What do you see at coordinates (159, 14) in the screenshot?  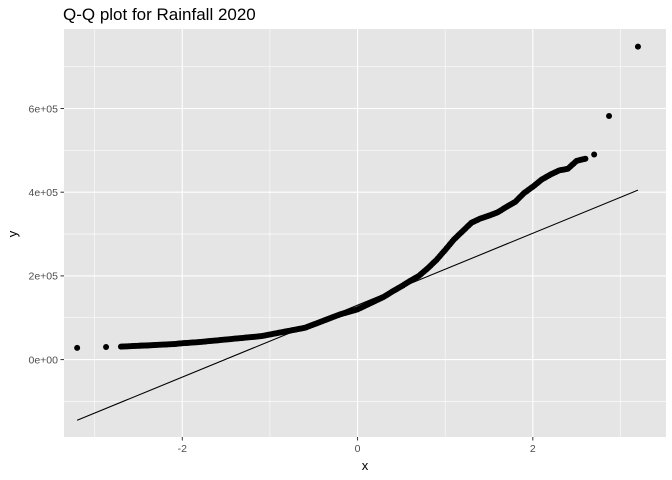 I see `chart-title: Q-Q plot for Rainfall 2020` at bounding box center [159, 14].